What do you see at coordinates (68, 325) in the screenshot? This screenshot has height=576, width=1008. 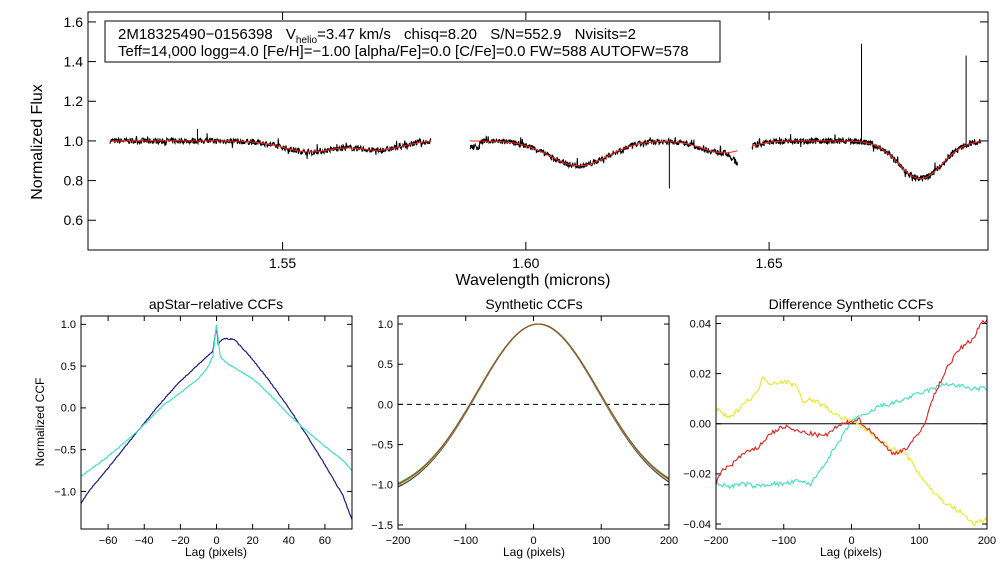 I see `apstar-ytick-label: 1.0` at bounding box center [68, 325].